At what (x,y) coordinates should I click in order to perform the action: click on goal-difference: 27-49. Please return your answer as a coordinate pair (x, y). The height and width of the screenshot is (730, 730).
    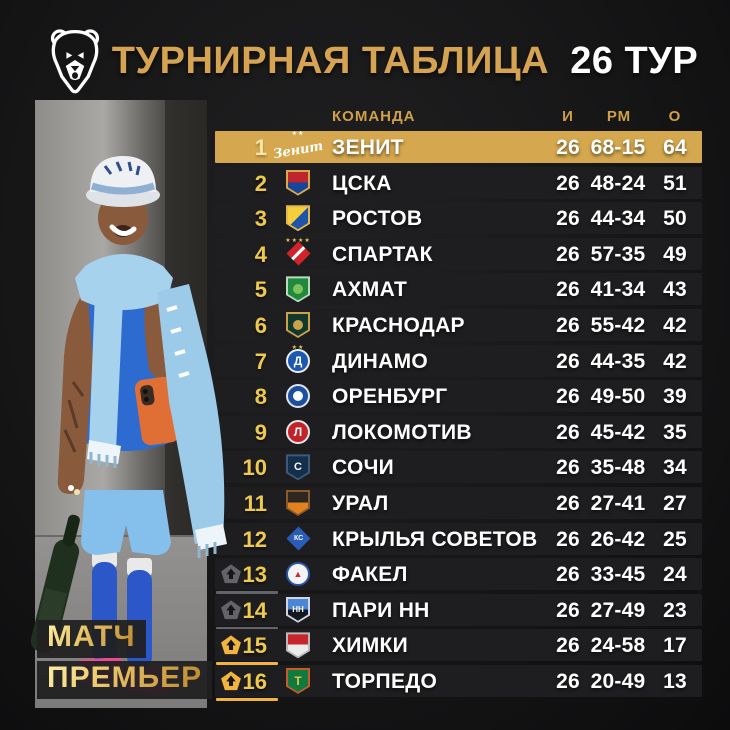
    Looking at the image, I should click on (618, 610).